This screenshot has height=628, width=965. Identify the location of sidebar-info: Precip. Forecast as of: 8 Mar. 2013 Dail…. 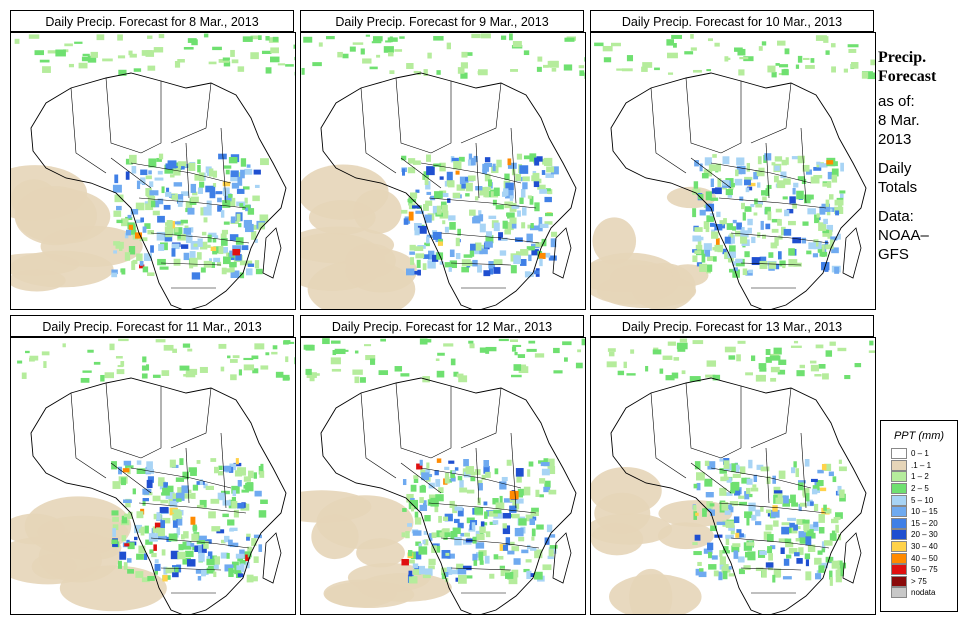
(920, 156).